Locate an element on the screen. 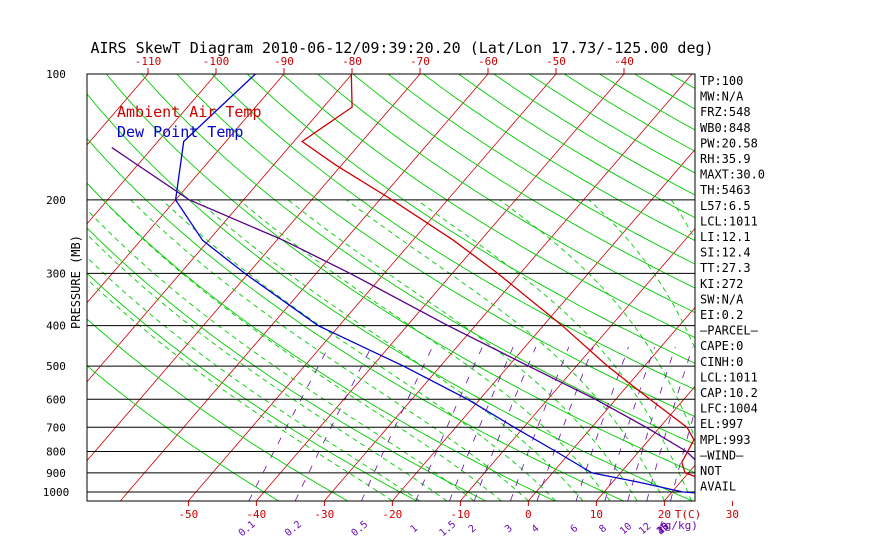 The height and width of the screenshot is (560, 870). mixing-ratio-tick-label: 3 is located at coordinates (509, 529).